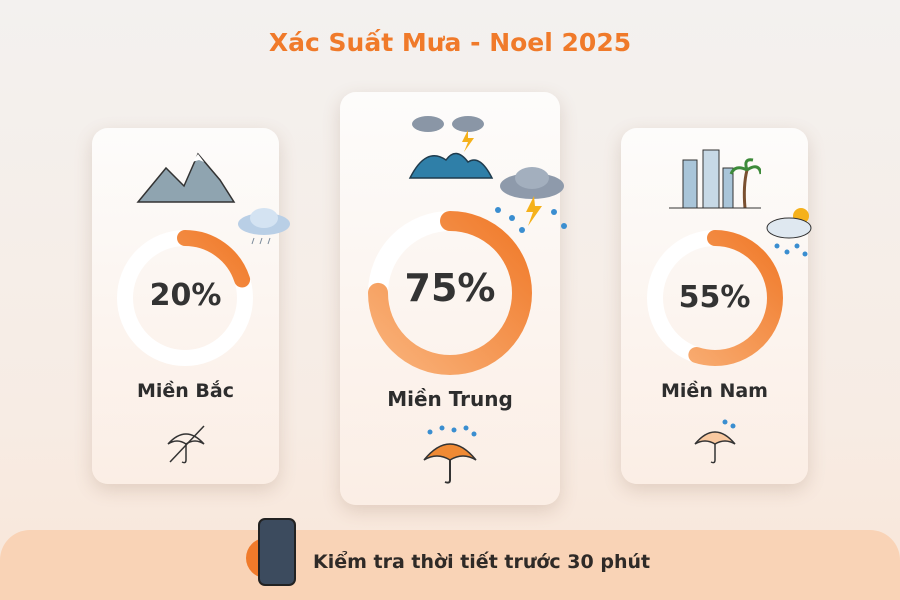  Describe the element at coordinates (451, 147) in the screenshot. I see `storm-waves-icon` at that location.